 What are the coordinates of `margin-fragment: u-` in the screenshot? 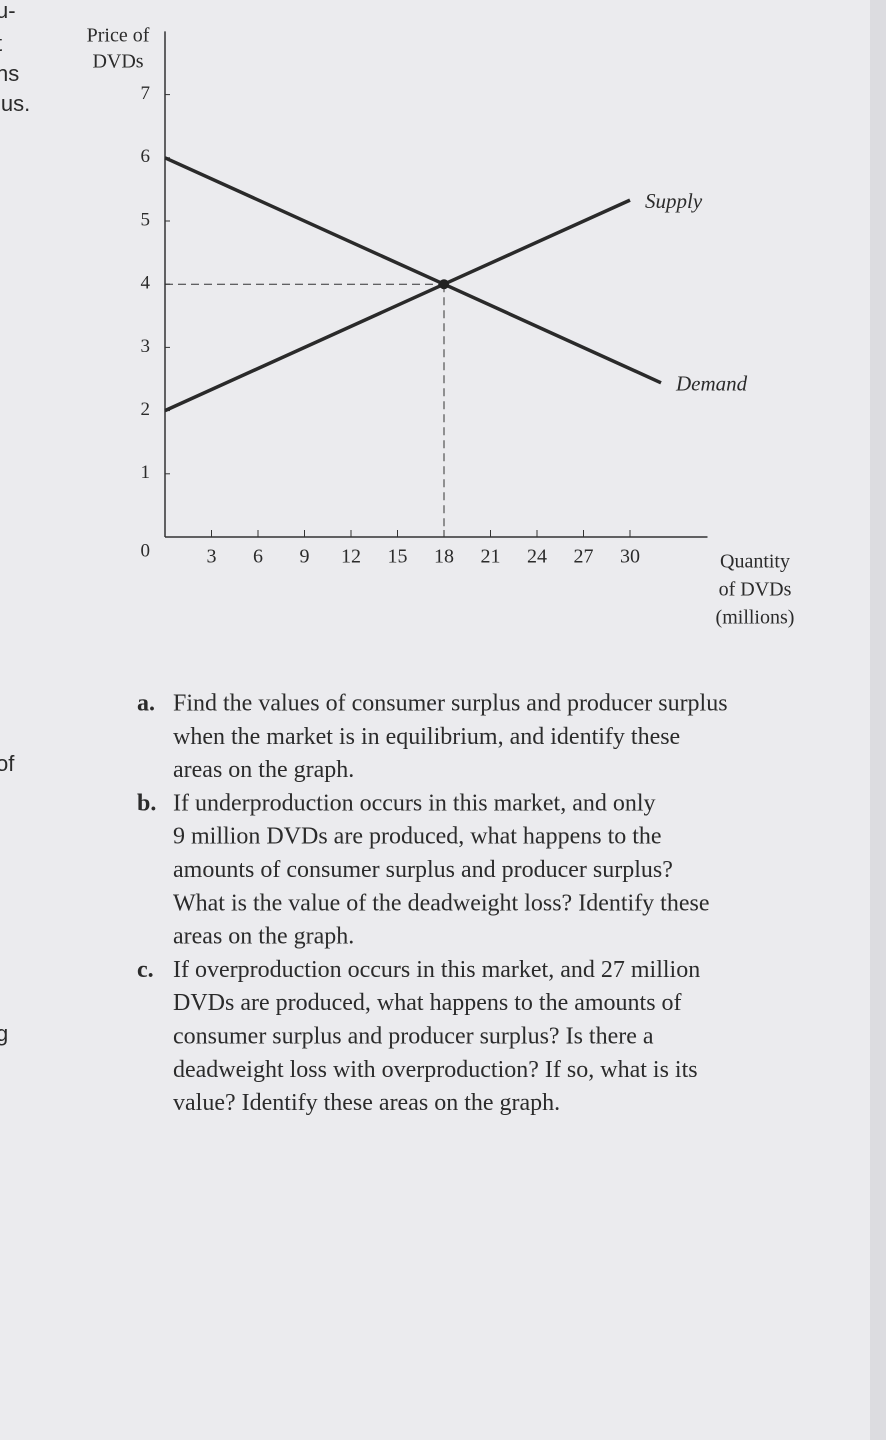 It's located at (8, 11).